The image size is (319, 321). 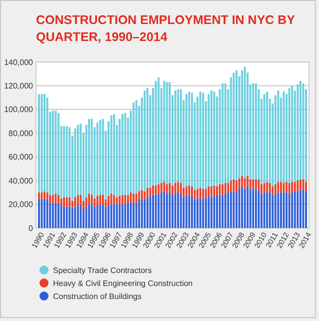 What do you see at coordinates (19, 109) in the screenshot?
I see `y-tick-label: 100,000` at bounding box center [19, 109].